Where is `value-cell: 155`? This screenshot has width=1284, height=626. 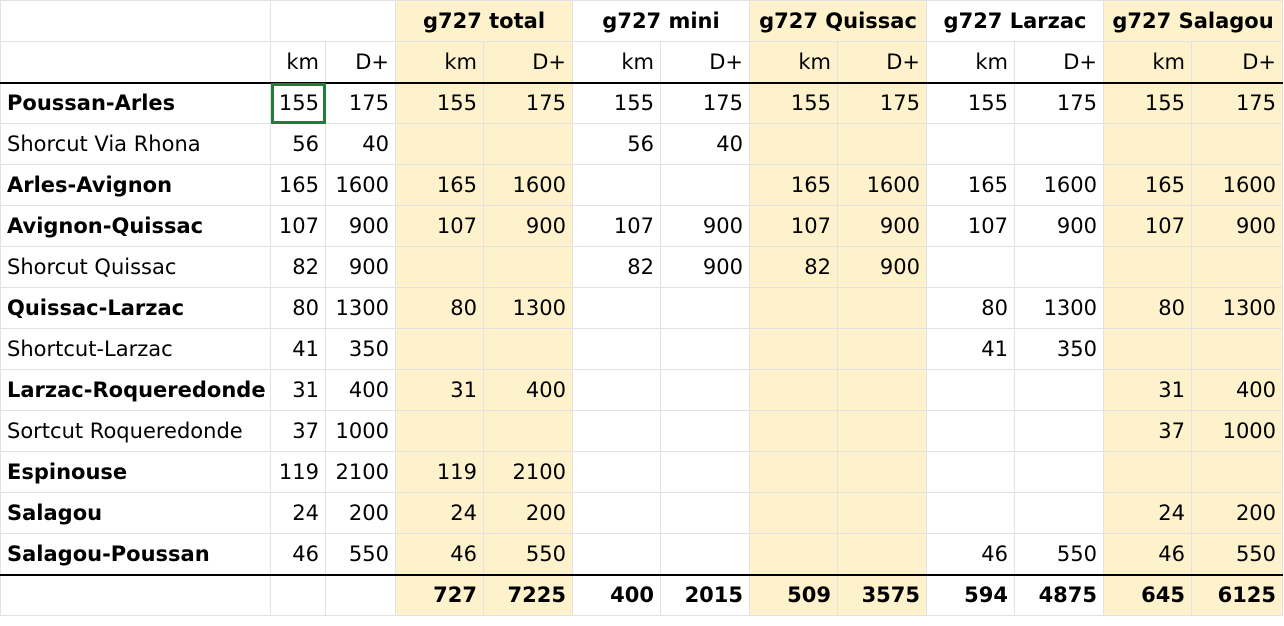 value-cell: 155 is located at coordinates (794, 103).